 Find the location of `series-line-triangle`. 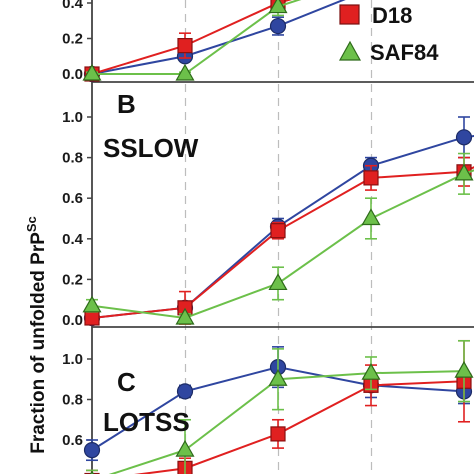

series-line-triangle is located at coordinates (197, 37).